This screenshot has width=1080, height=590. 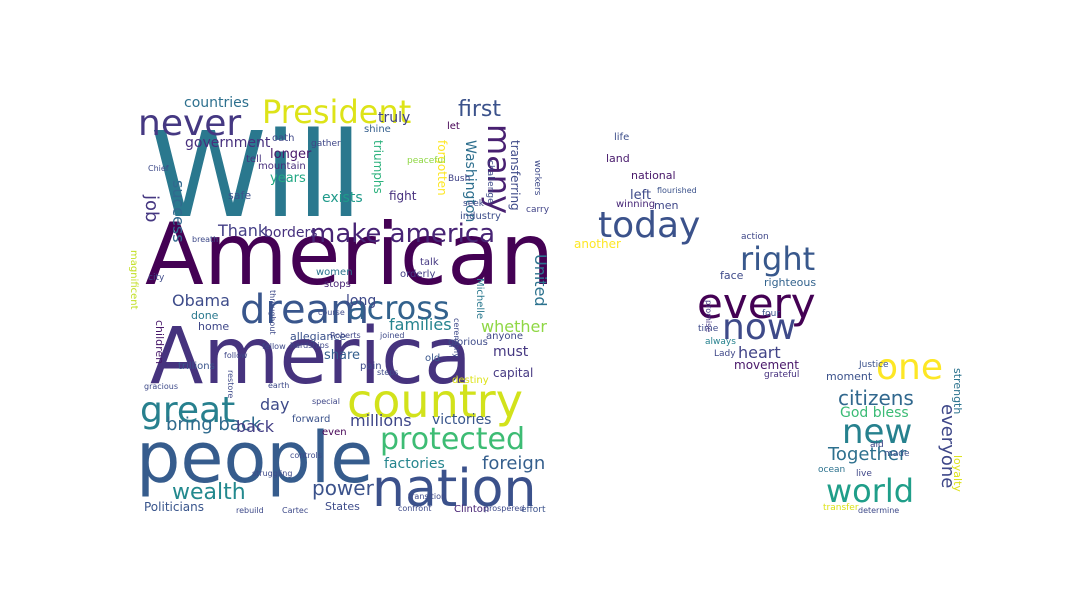 I want to click on word: Thank, so click(x=243, y=230).